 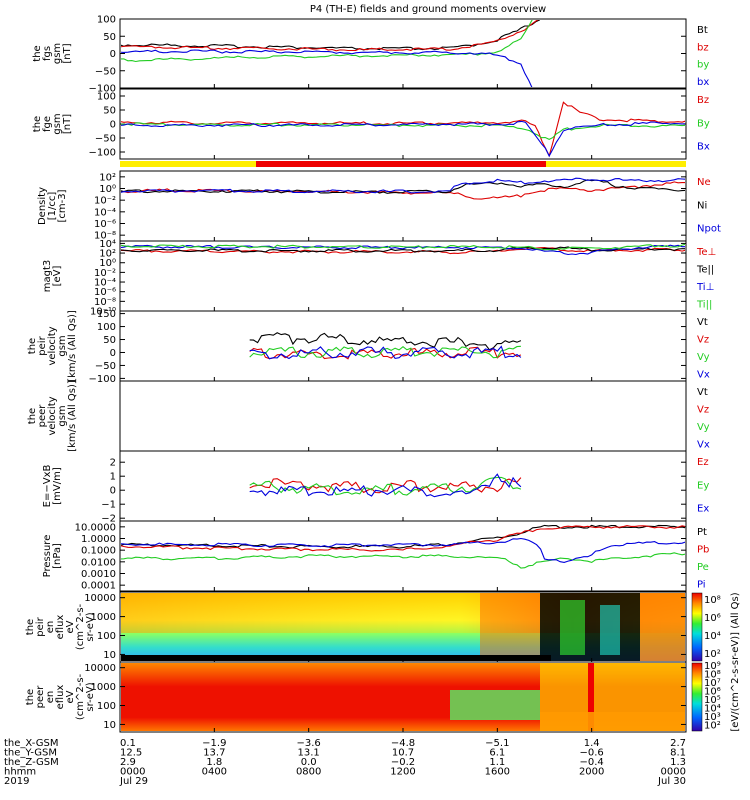 What do you see at coordinates (106, 706) in the screenshot?
I see `ytick-peer_eflux-2: 100` at bounding box center [106, 706].